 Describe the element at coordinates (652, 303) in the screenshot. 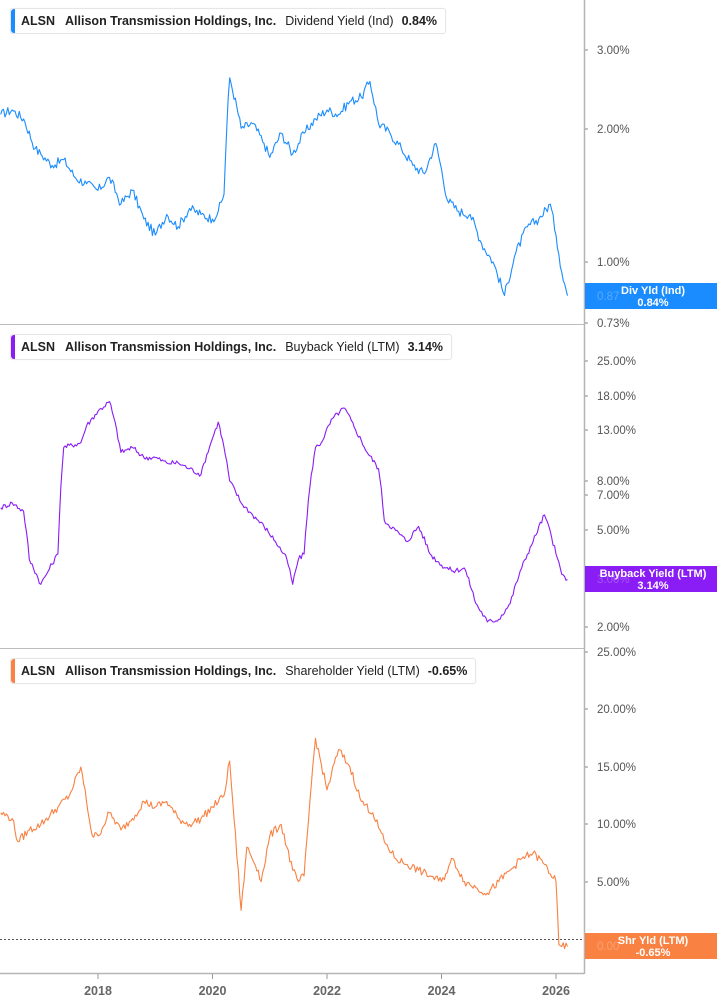

I see `badge-value: 0.84%` at that location.